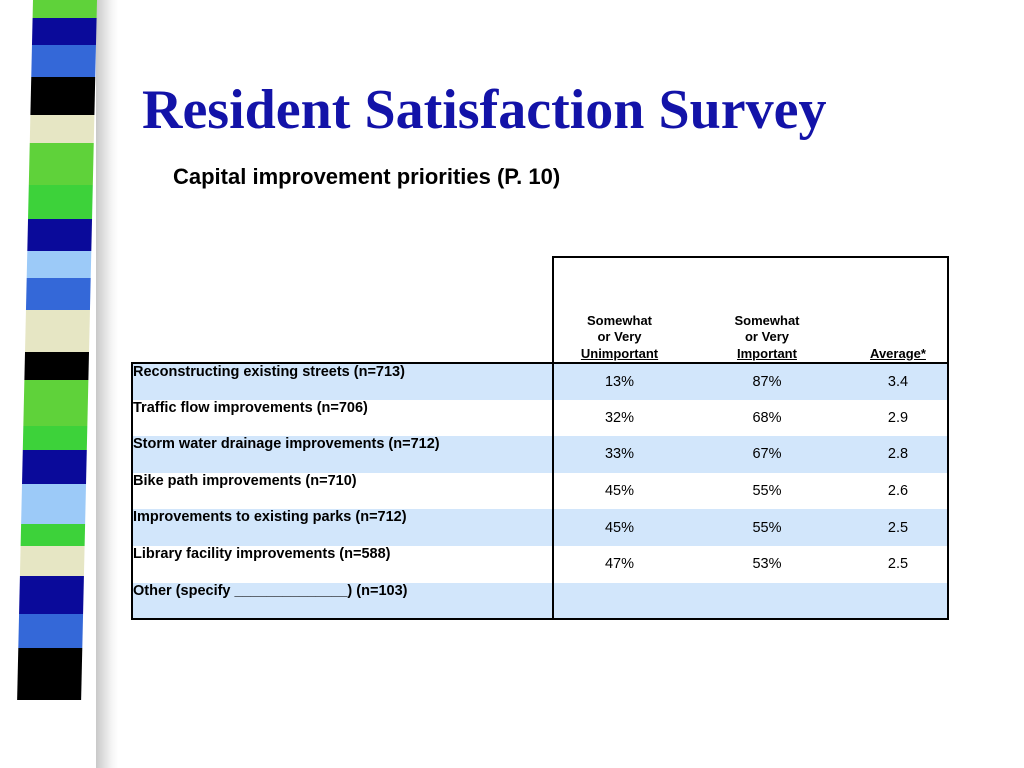 The height and width of the screenshot is (768, 1024). Describe the element at coordinates (342, 564) in the screenshot. I see `row-label: Library facility improvements (n=588)` at that location.